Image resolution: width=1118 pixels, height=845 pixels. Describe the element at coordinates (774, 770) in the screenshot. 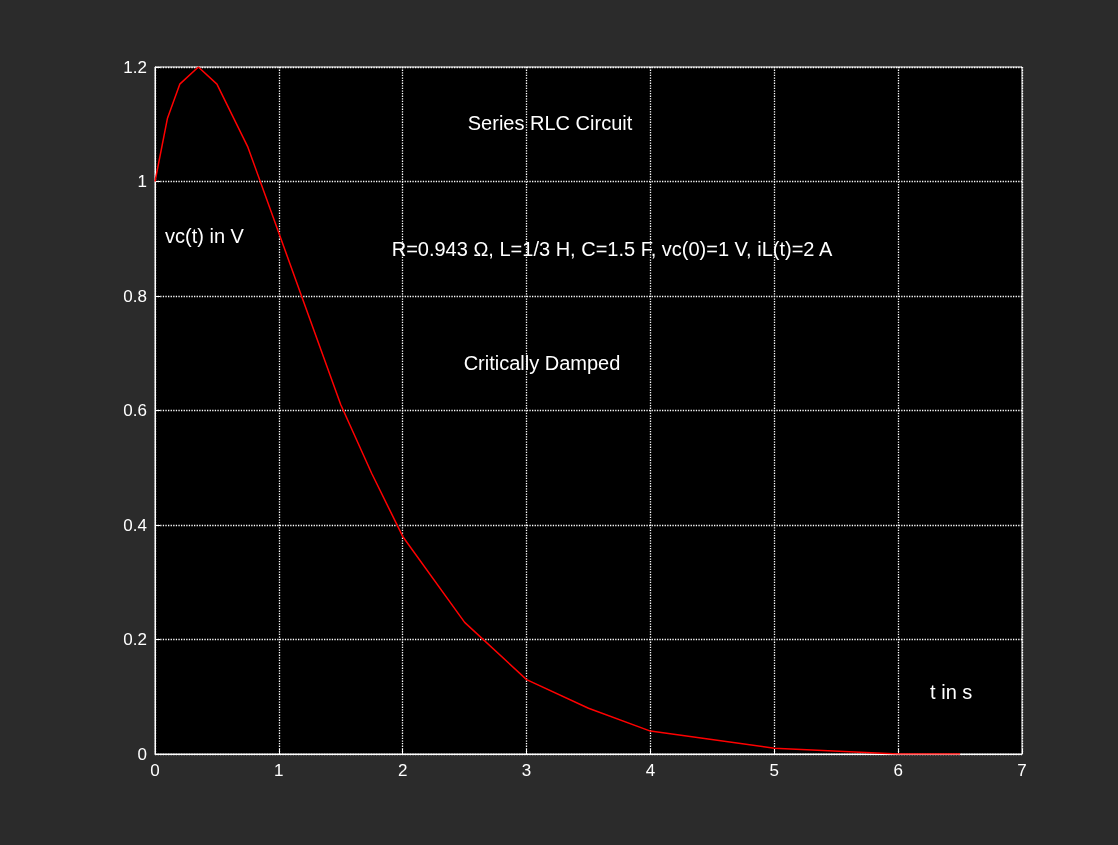

I see `x-tick-label: 5` at that location.